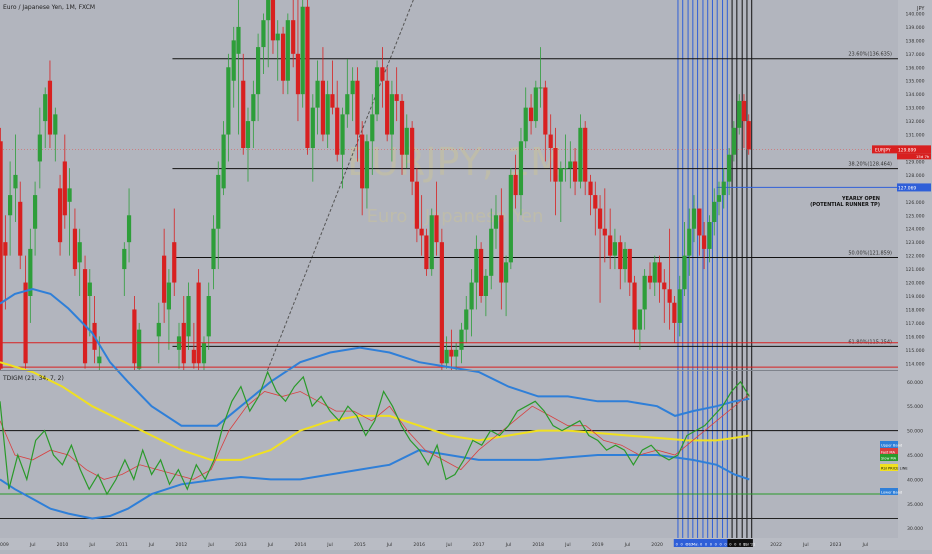  Describe the element at coordinates (915, 122) in the screenshot. I see `price-tick-label: 132.000` at that location.